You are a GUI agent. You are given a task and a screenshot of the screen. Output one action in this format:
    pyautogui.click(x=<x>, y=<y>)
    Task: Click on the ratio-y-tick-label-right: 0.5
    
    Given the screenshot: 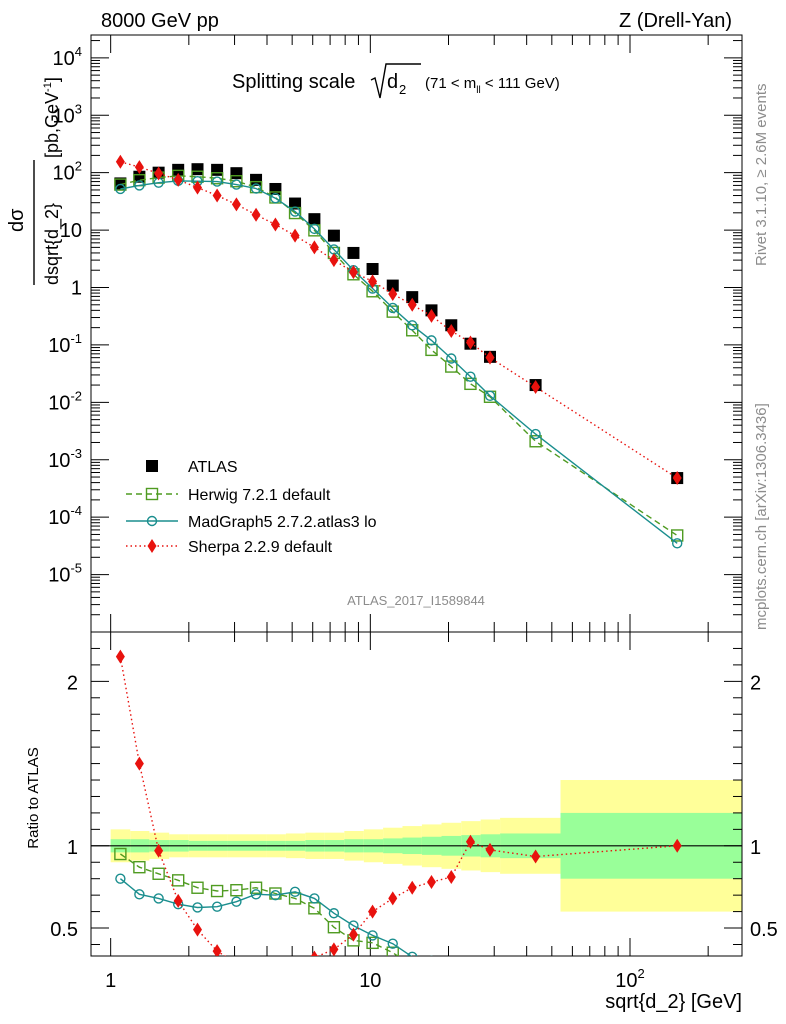 What is the action you would take?
    pyautogui.click(x=764, y=930)
    